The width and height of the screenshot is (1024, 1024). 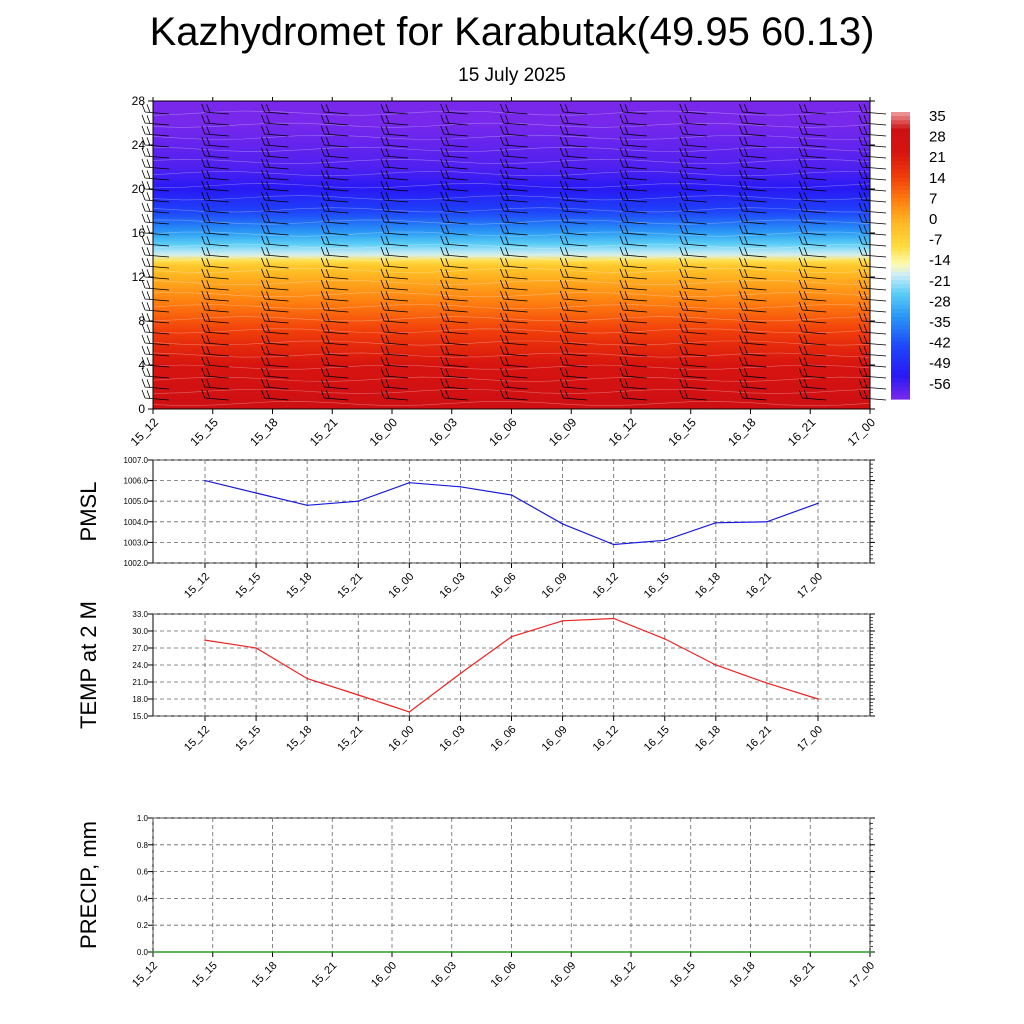 What do you see at coordinates (512, 75) in the screenshot?
I see `chart-subtitle: 15 July 2025` at bounding box center [512, 75].